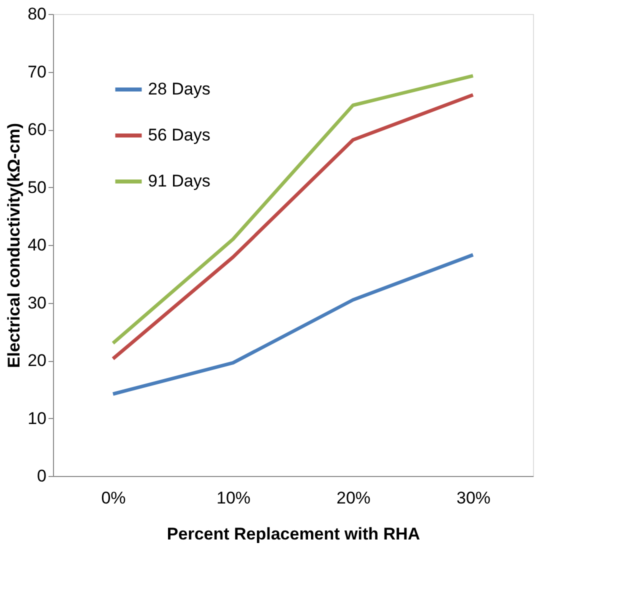  Describe the element at coordinates (37, 187) in the screenshot. I see `y-tick-label: 50` at that location.